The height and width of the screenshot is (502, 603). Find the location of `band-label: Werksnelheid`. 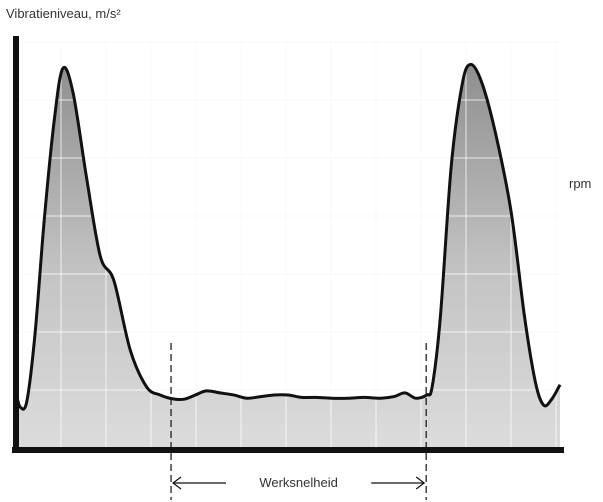

band-label: Werksnelheid is located at coordinates (298, 482).